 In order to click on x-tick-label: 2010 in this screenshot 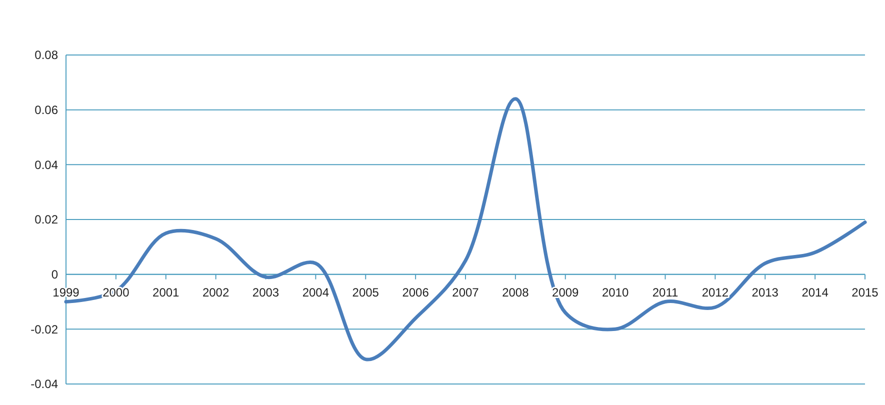, I will do `click(615, 292)`.